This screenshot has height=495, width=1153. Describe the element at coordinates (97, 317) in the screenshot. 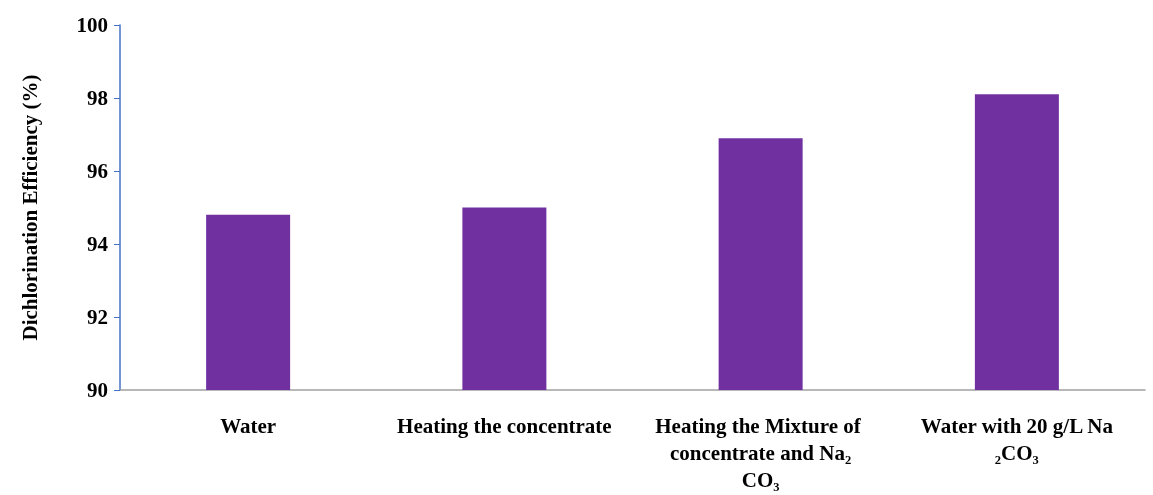

I see `y-tick-label: 92` at that location.